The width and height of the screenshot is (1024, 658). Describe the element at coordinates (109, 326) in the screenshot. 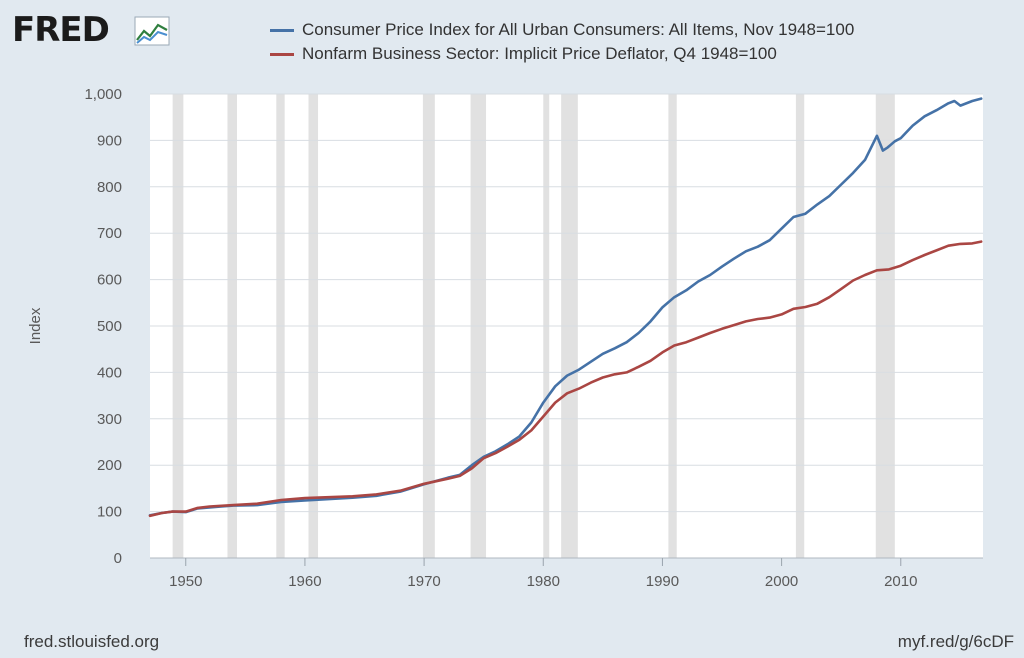

I see `y-tick-label: 500` at that location.